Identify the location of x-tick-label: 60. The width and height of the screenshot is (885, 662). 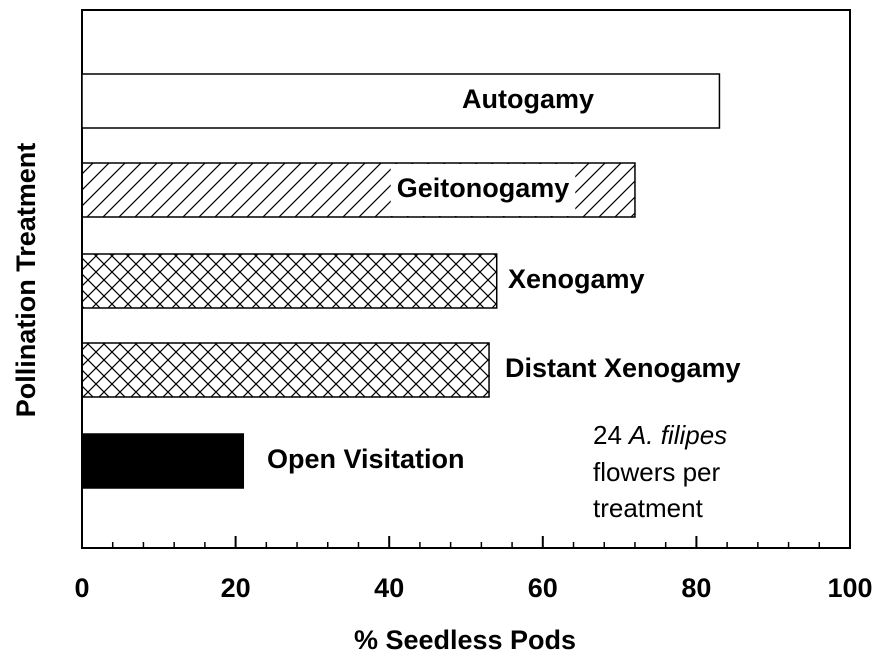
(543, 588).